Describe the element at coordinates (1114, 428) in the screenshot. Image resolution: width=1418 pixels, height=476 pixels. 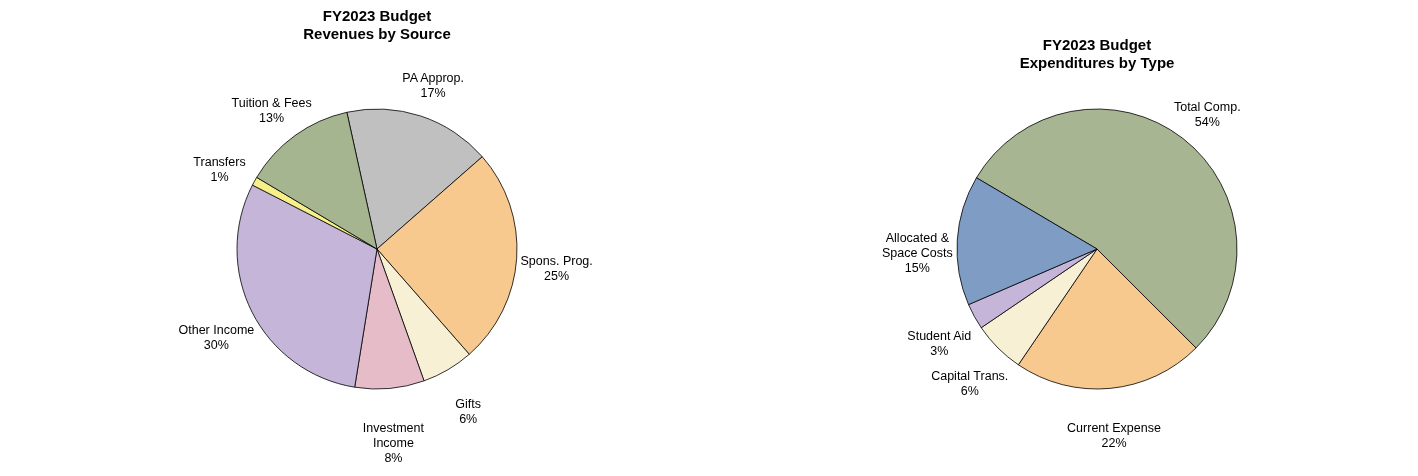
I see `slice-label: Current Expense` at that location.